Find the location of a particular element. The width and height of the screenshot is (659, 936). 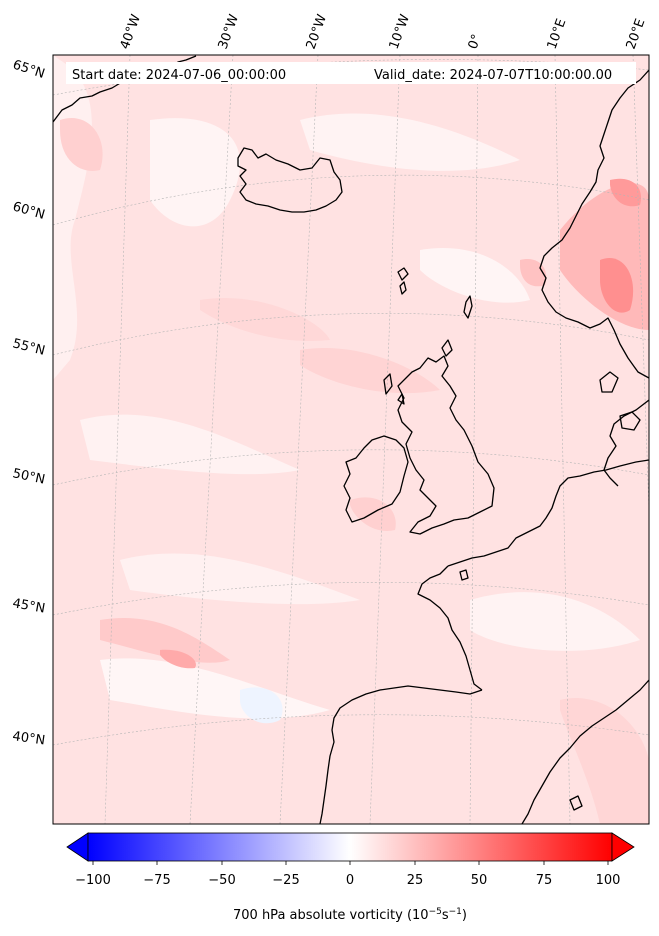

lon-label: 20°W is located at coordinates (317, 31).